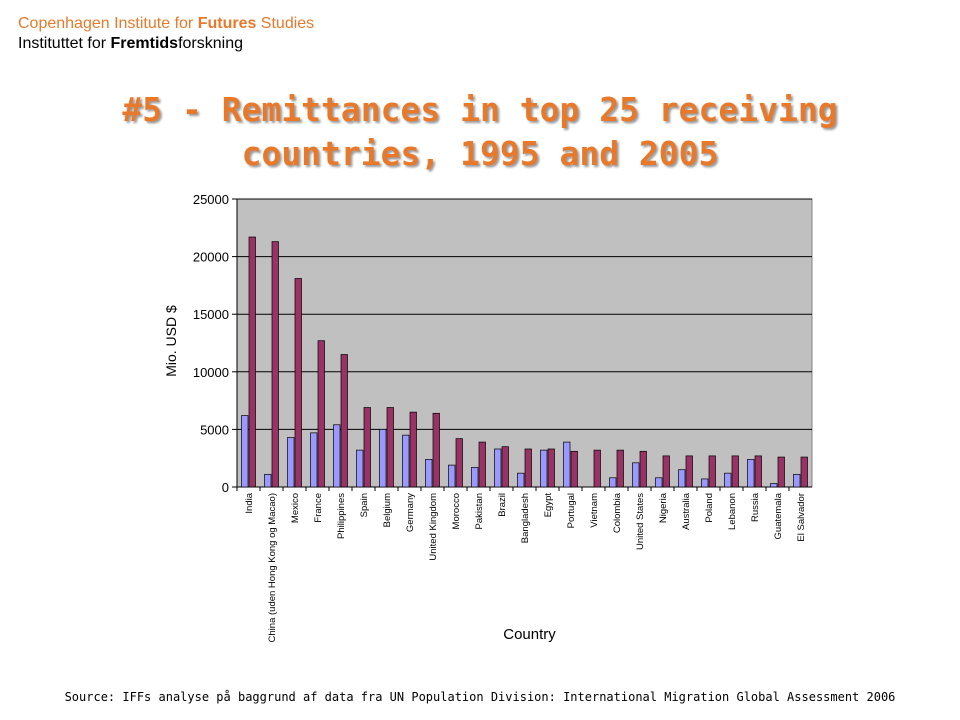  I want to click on x-tick-label: Russia, so click(755, 507).